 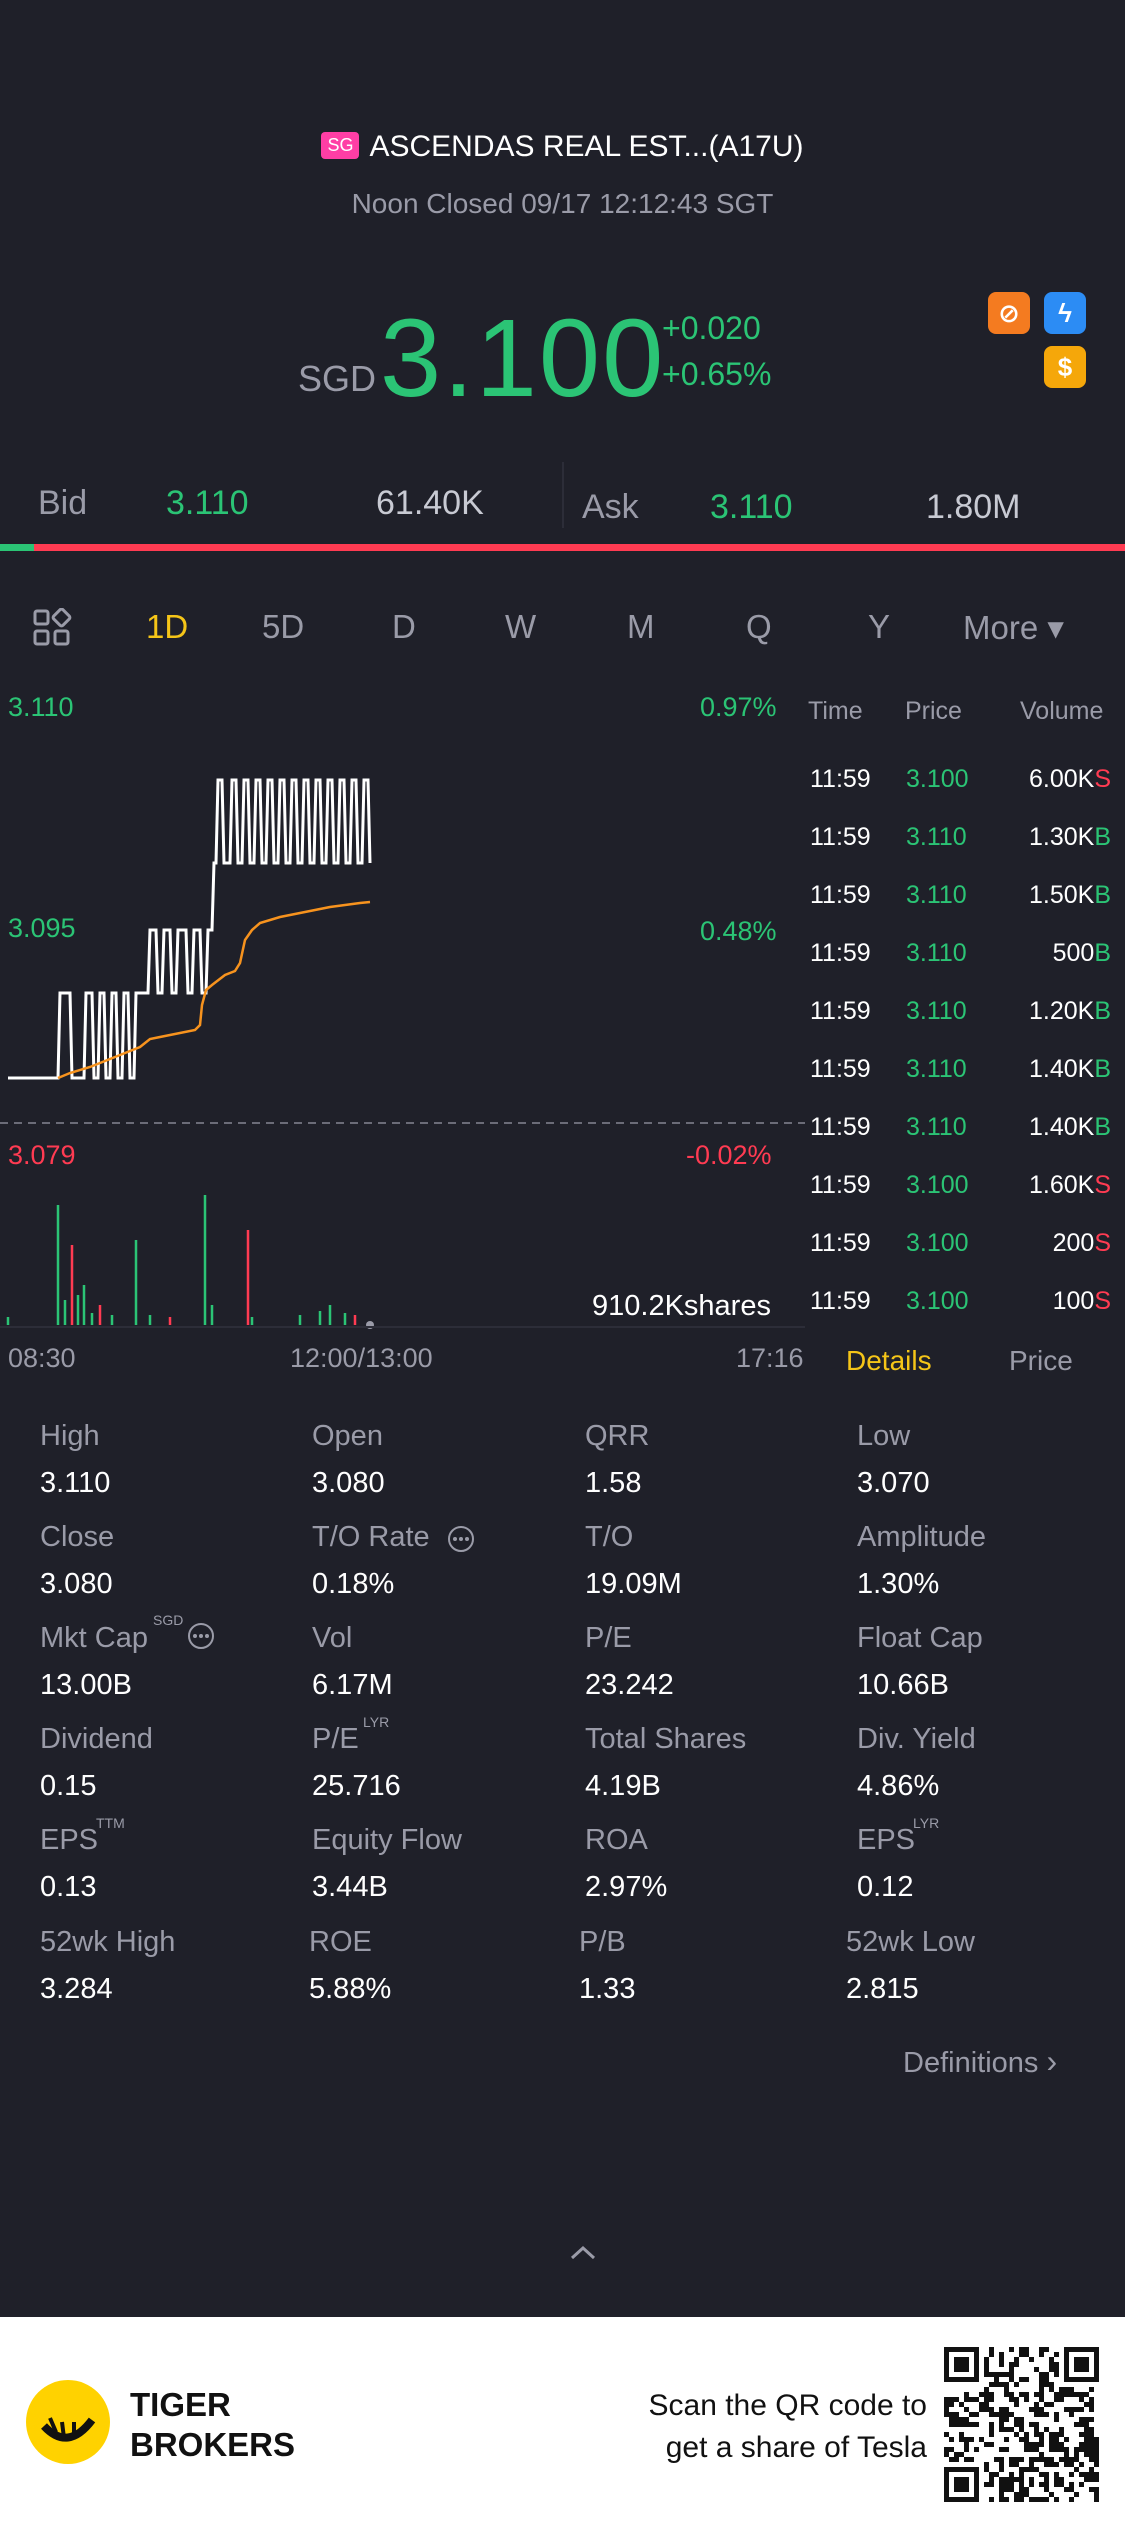 I want to click on tick-volume: 1.40KB, so click(x=1070, y=1127).